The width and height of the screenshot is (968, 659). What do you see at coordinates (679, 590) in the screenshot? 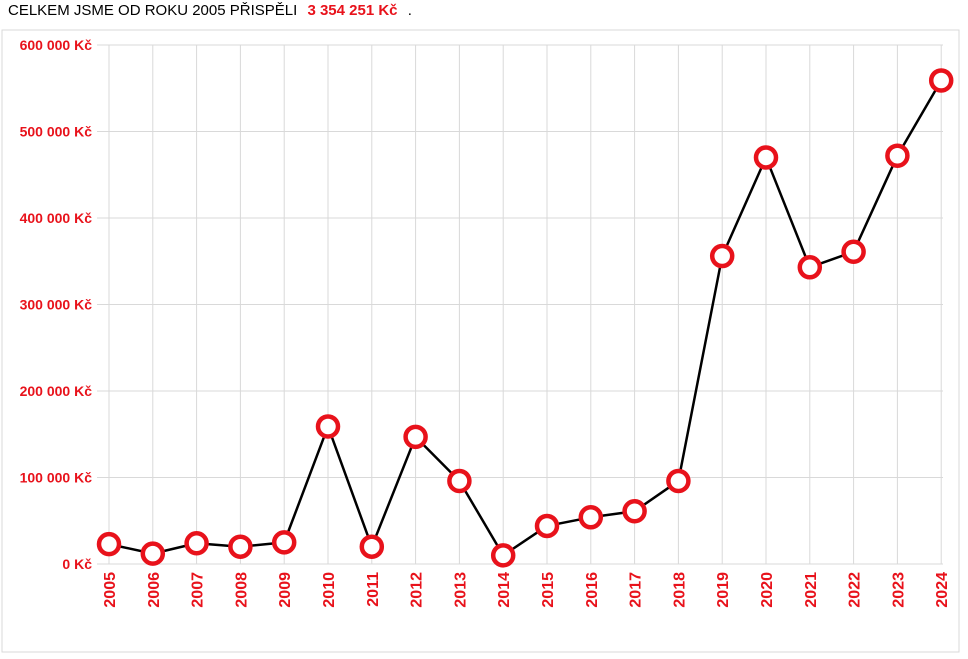
I see `x-tick-label: 2018` at bounding box center [679, 590].